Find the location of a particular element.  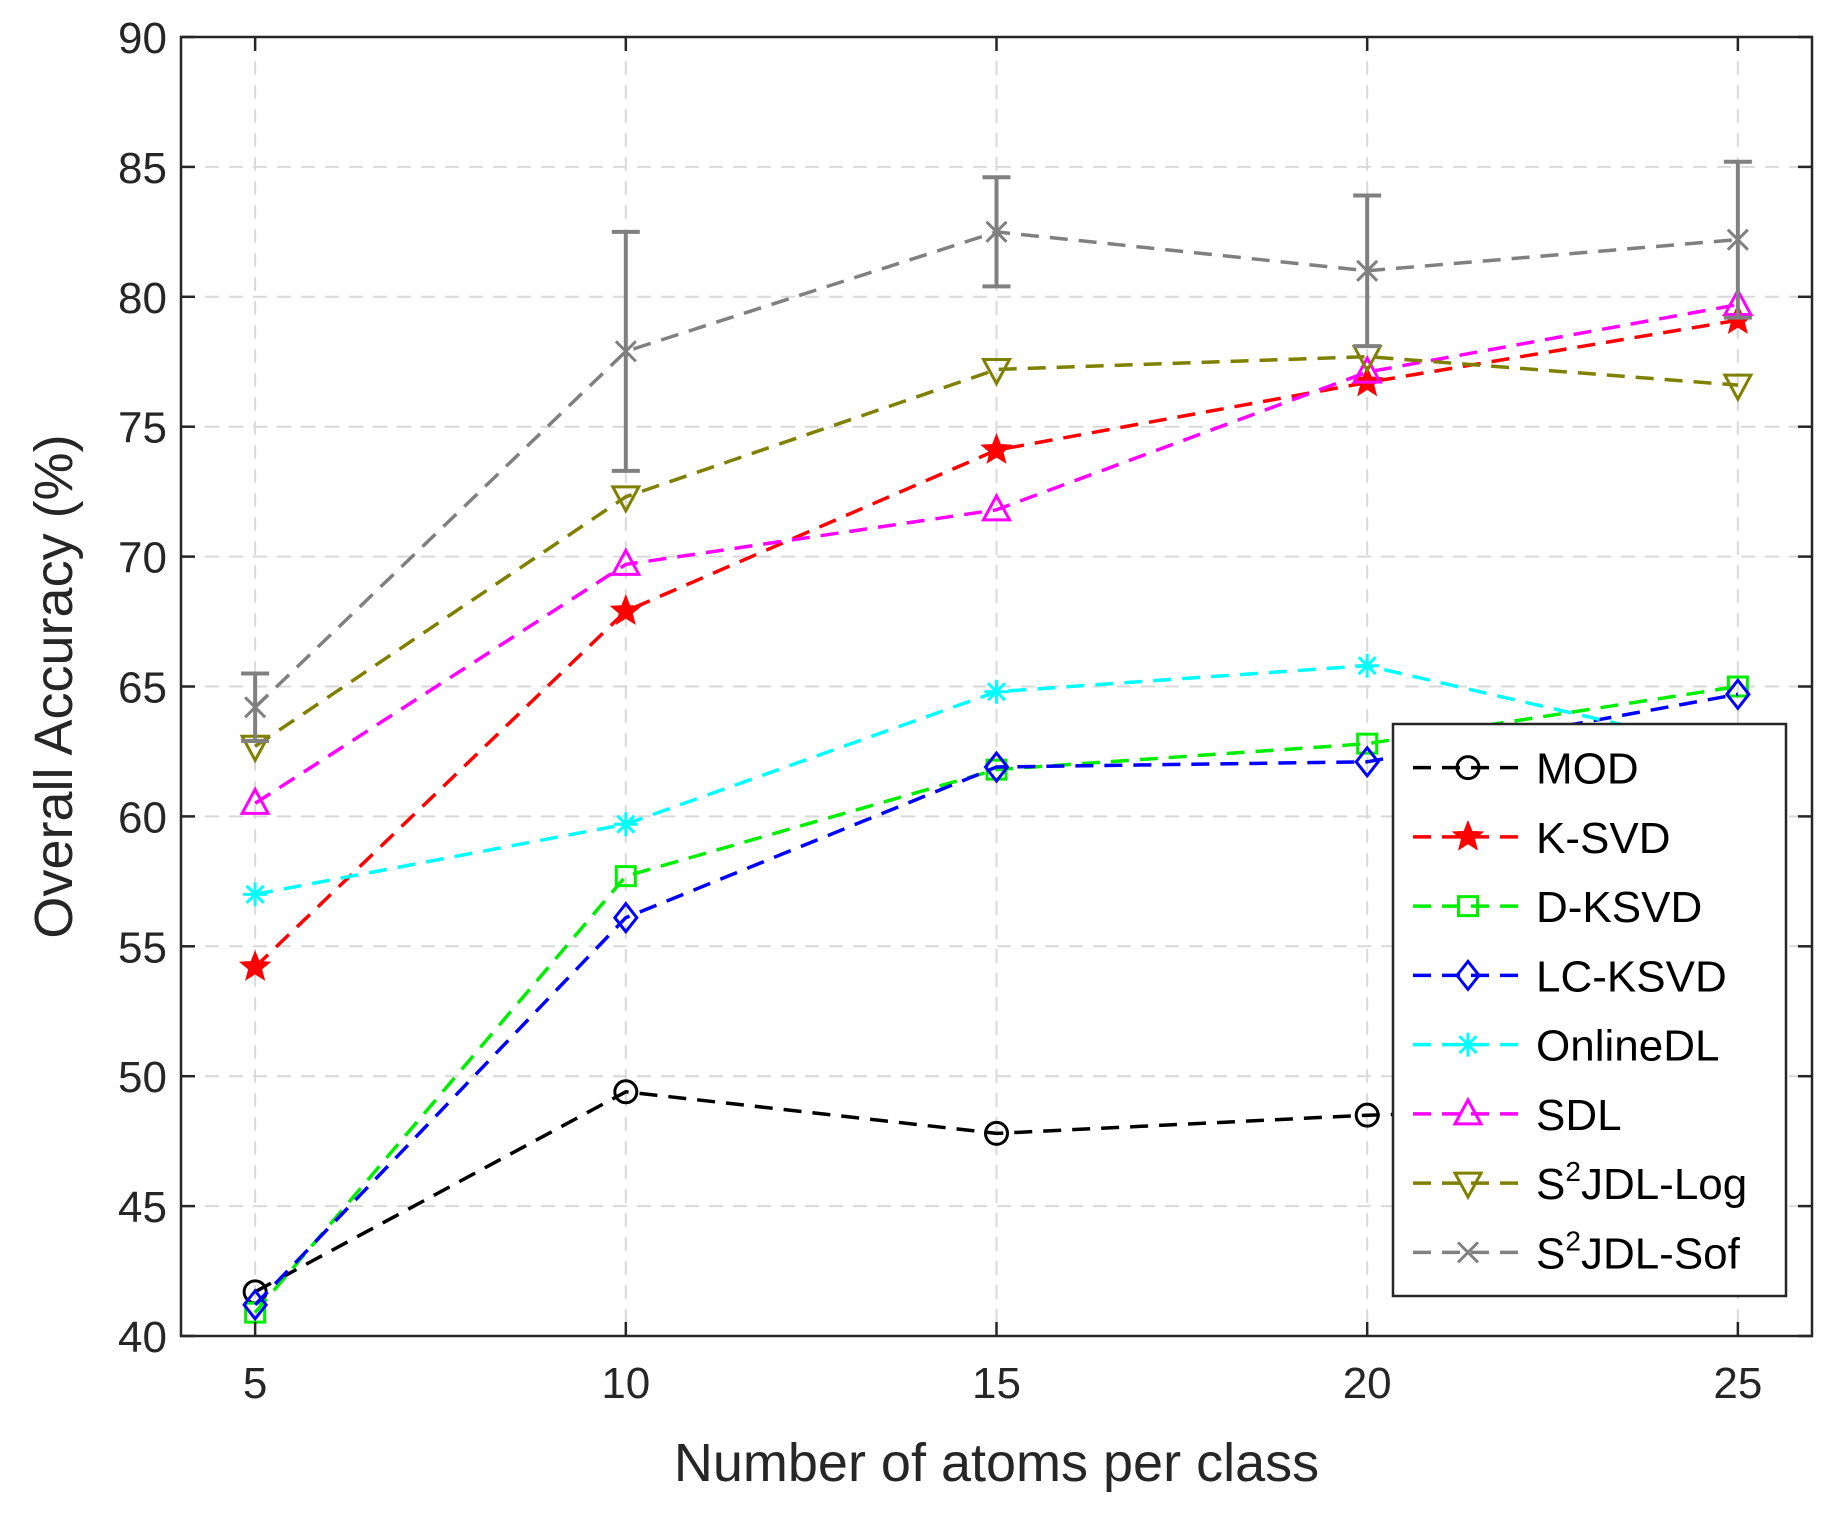

x-axis-label: Number of atoms per class is located at coordinates (996, 1463).